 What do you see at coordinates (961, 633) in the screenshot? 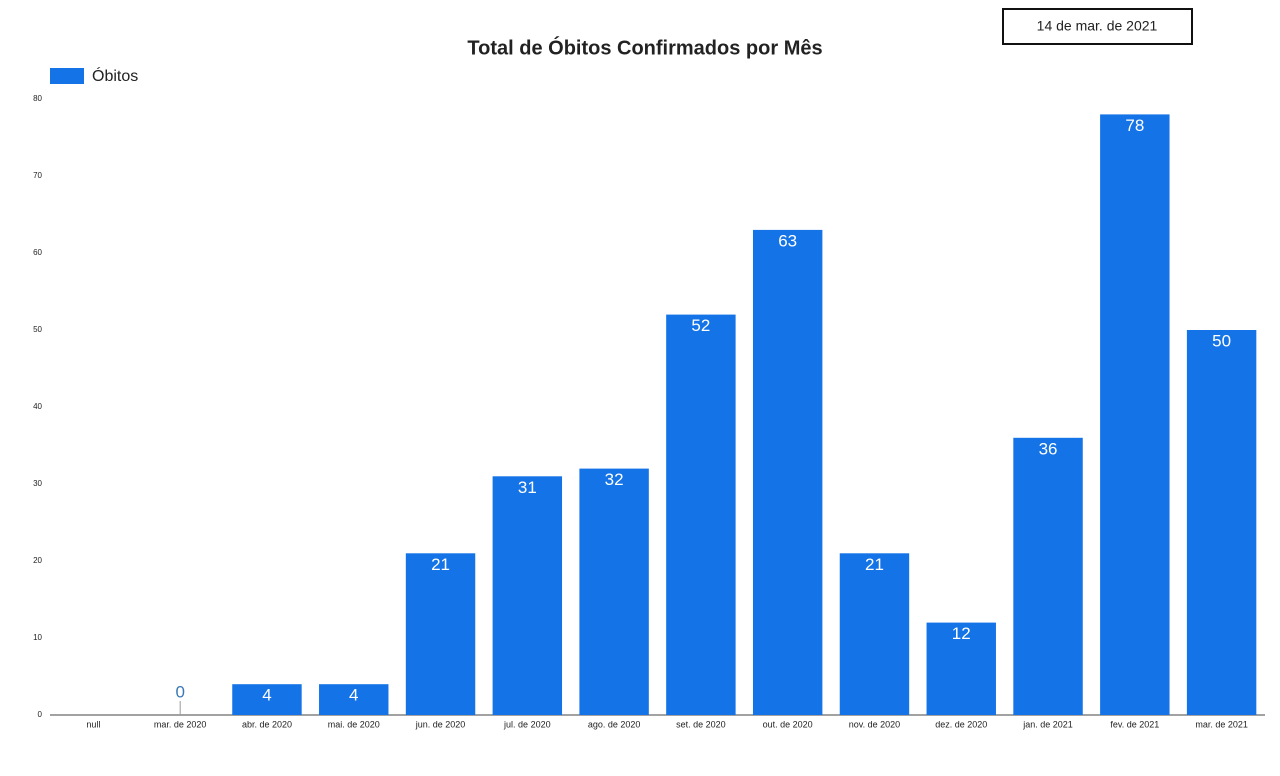
I see `value-label: 12` at bounding box center [961, 633].